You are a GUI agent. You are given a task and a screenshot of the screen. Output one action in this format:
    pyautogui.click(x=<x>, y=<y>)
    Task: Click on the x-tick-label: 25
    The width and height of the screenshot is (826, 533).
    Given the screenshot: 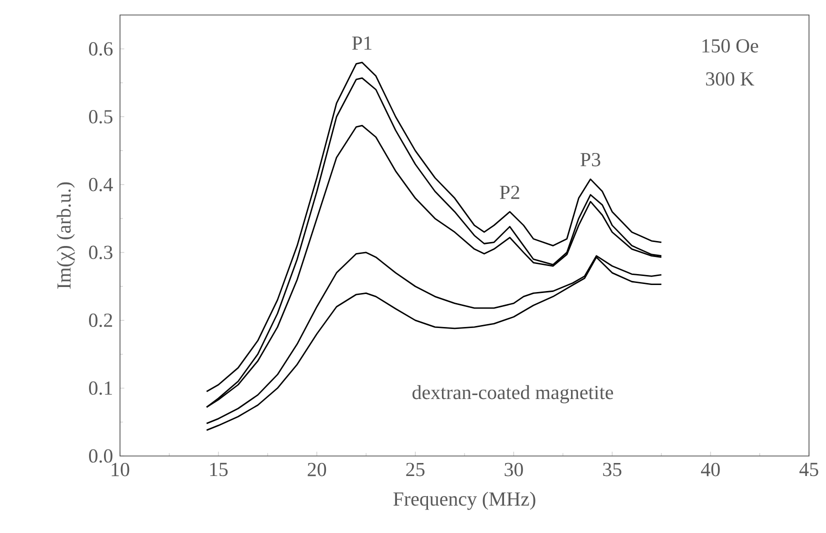 What is the action you would take?
    pyautogui.click(x=415, y=469)
    